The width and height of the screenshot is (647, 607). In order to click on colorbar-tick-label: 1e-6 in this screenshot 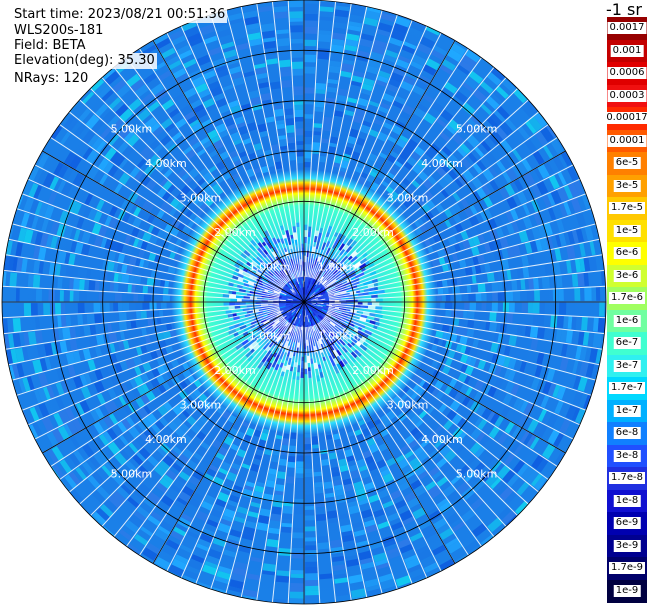, I will do `click(627, 320)`.